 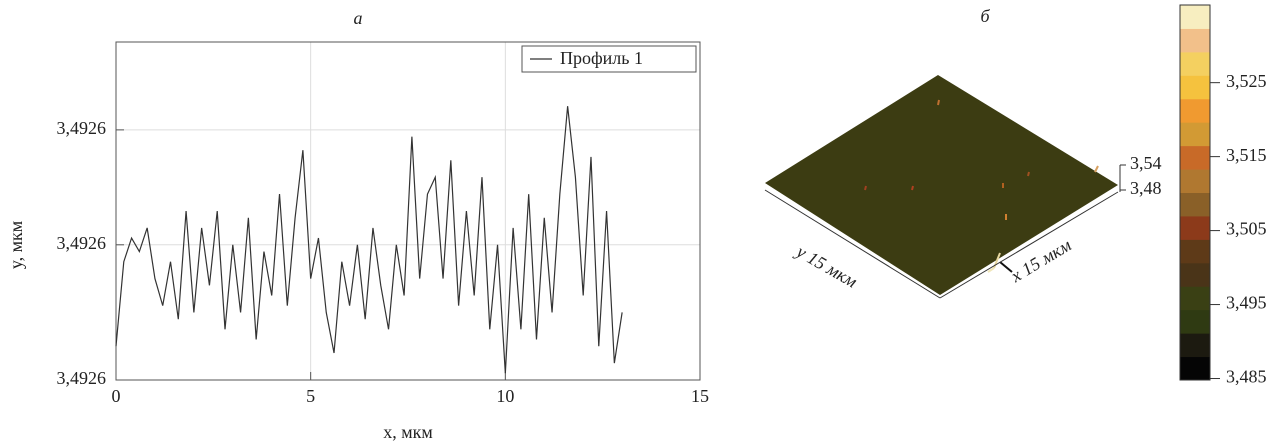 I want to click on colorbar-tick-label: 3,515, so click(x=1246, y=155).